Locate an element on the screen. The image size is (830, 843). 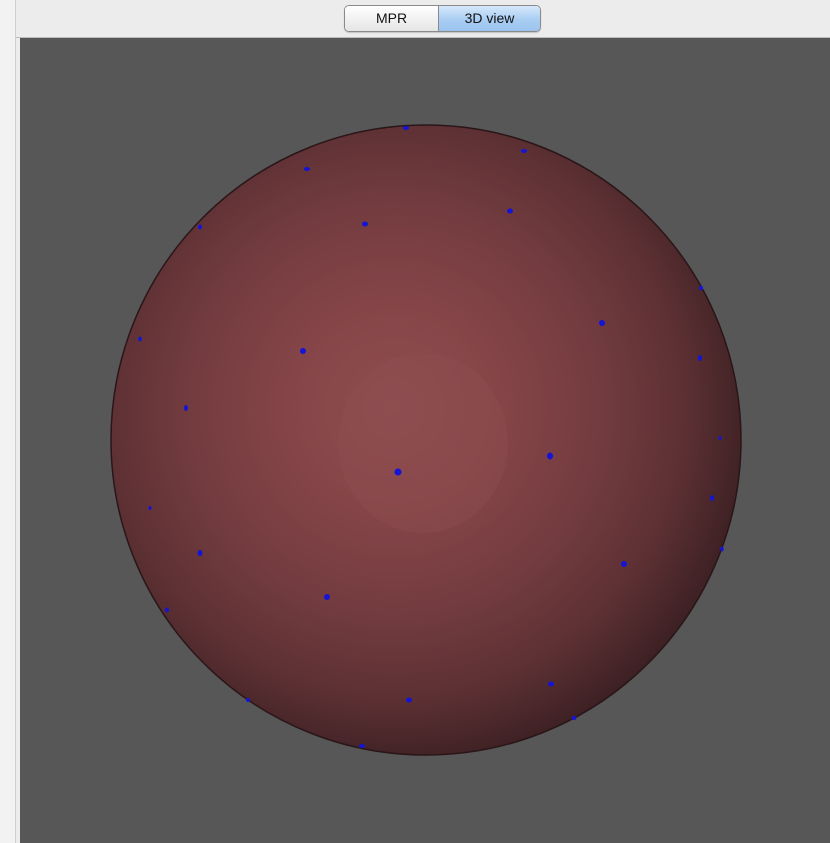
view-mode-segmented-control: MPR 3D view is located at coordinates (442, 18).